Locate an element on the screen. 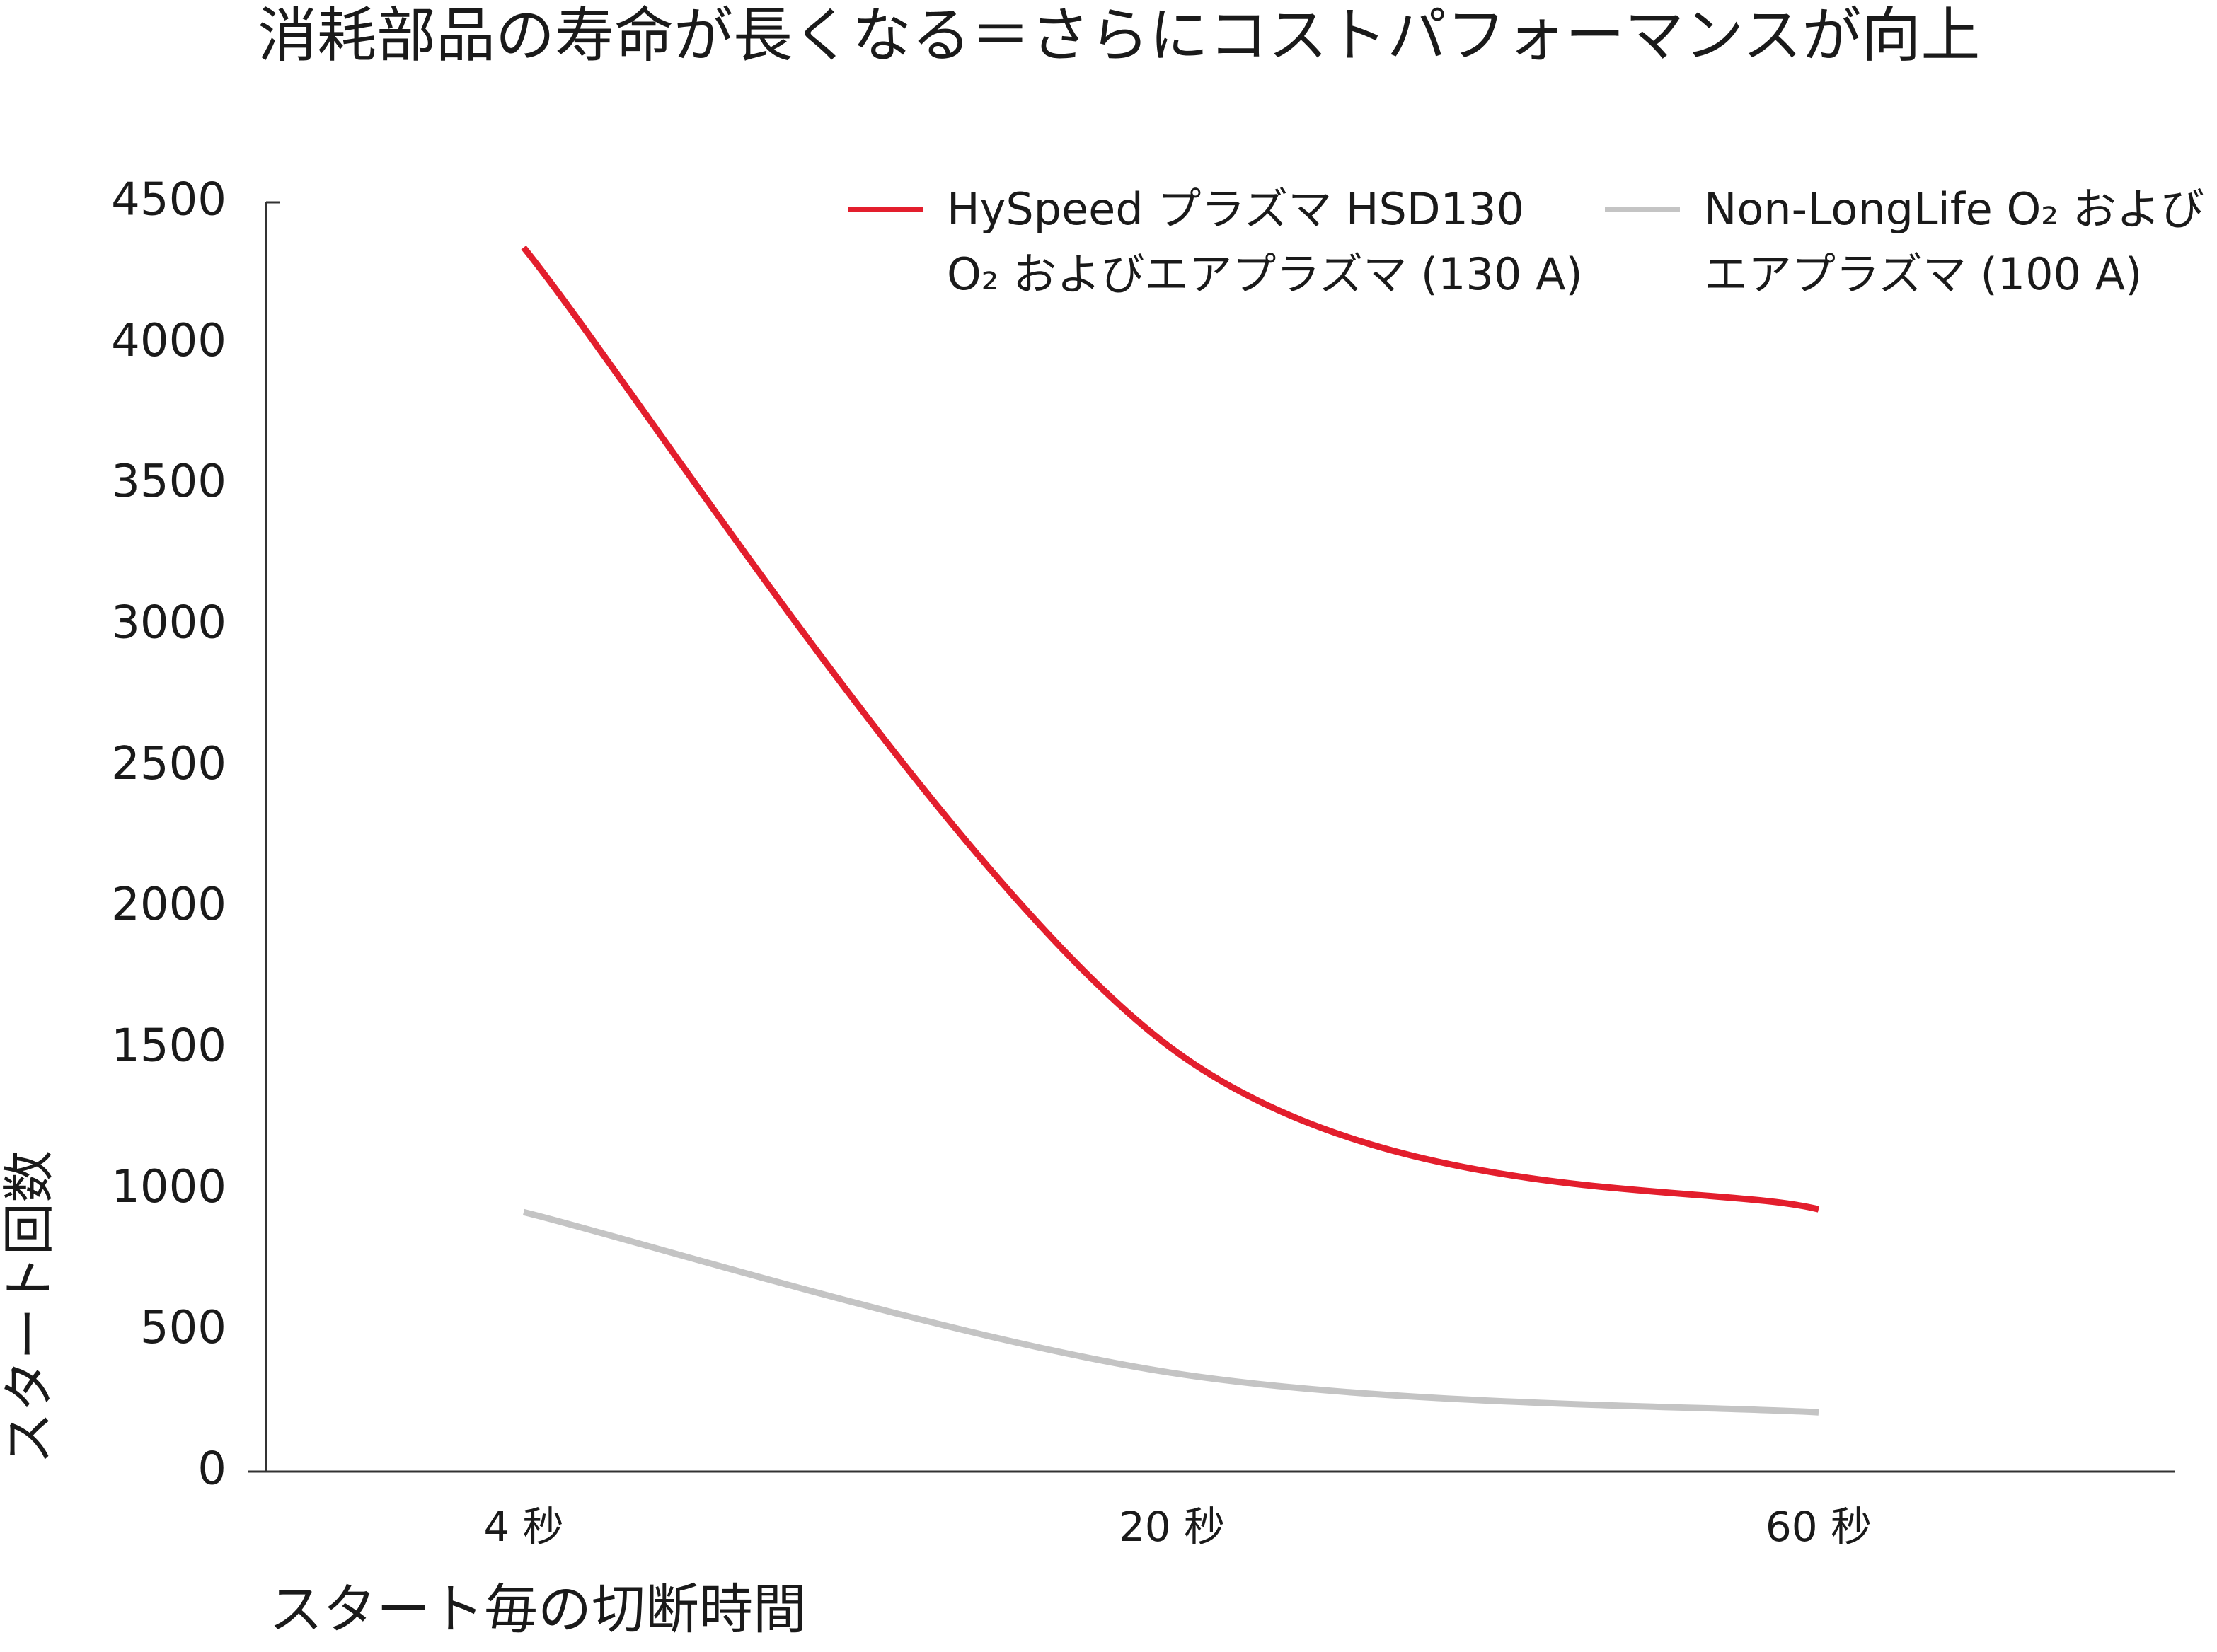 This screenshot has height=1652, width=2217. legend-item: Non-LongLife O₂ および エアプラズマ (100 A) is located at coordinates (1904, 242).